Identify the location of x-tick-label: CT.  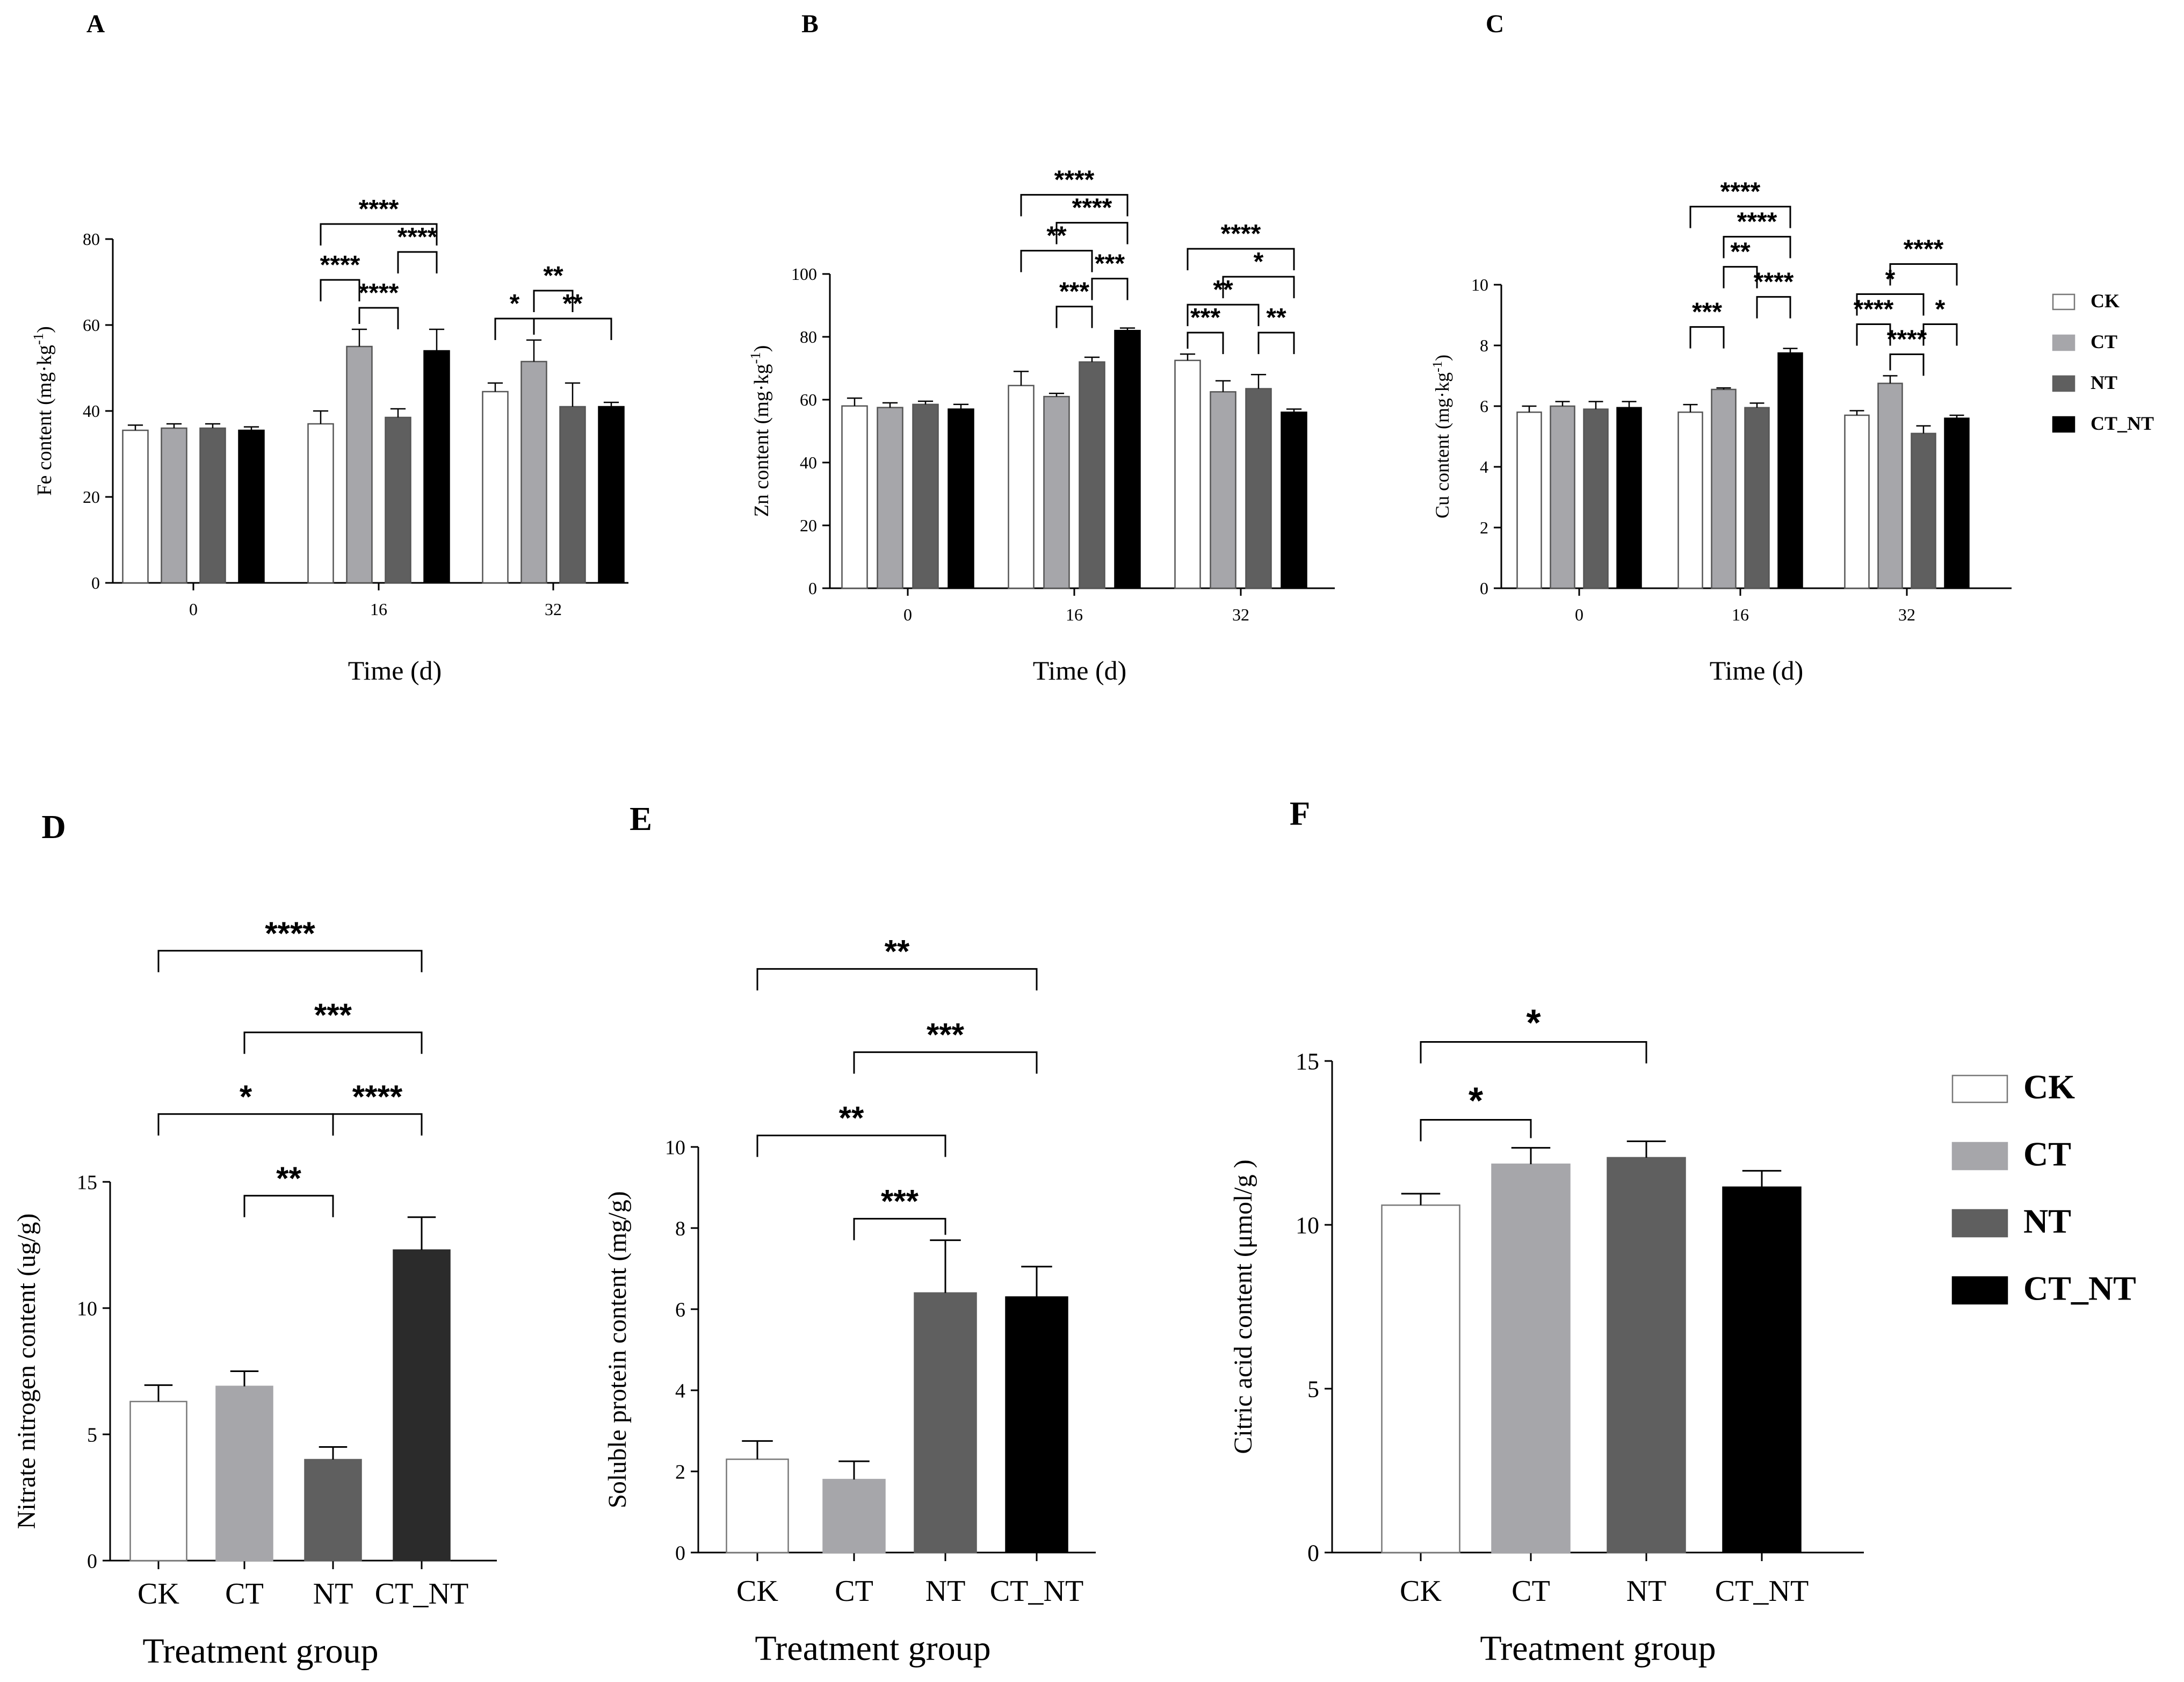
(244, 1594).